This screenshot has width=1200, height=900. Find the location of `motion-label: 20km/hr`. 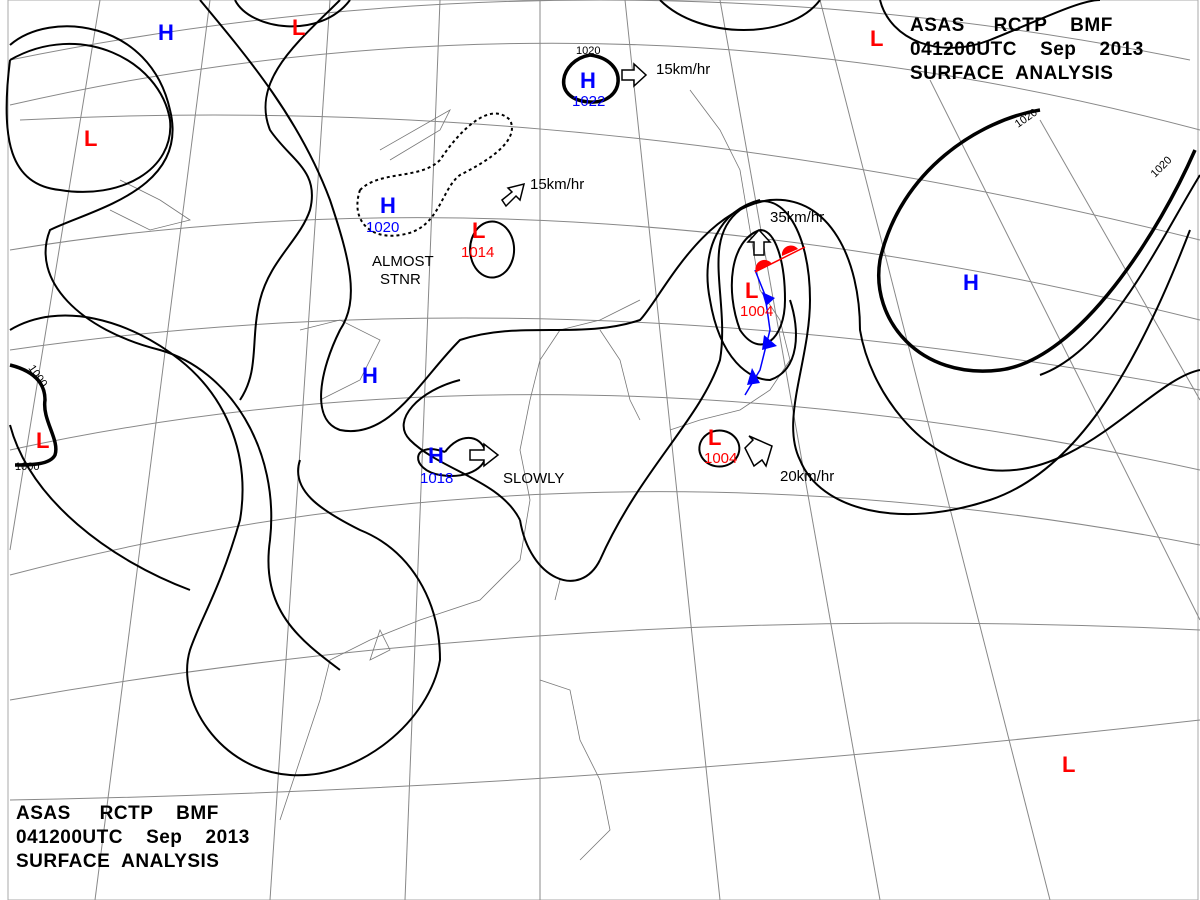

motion-label: 20km/hr is located at coordinates (807, 476).